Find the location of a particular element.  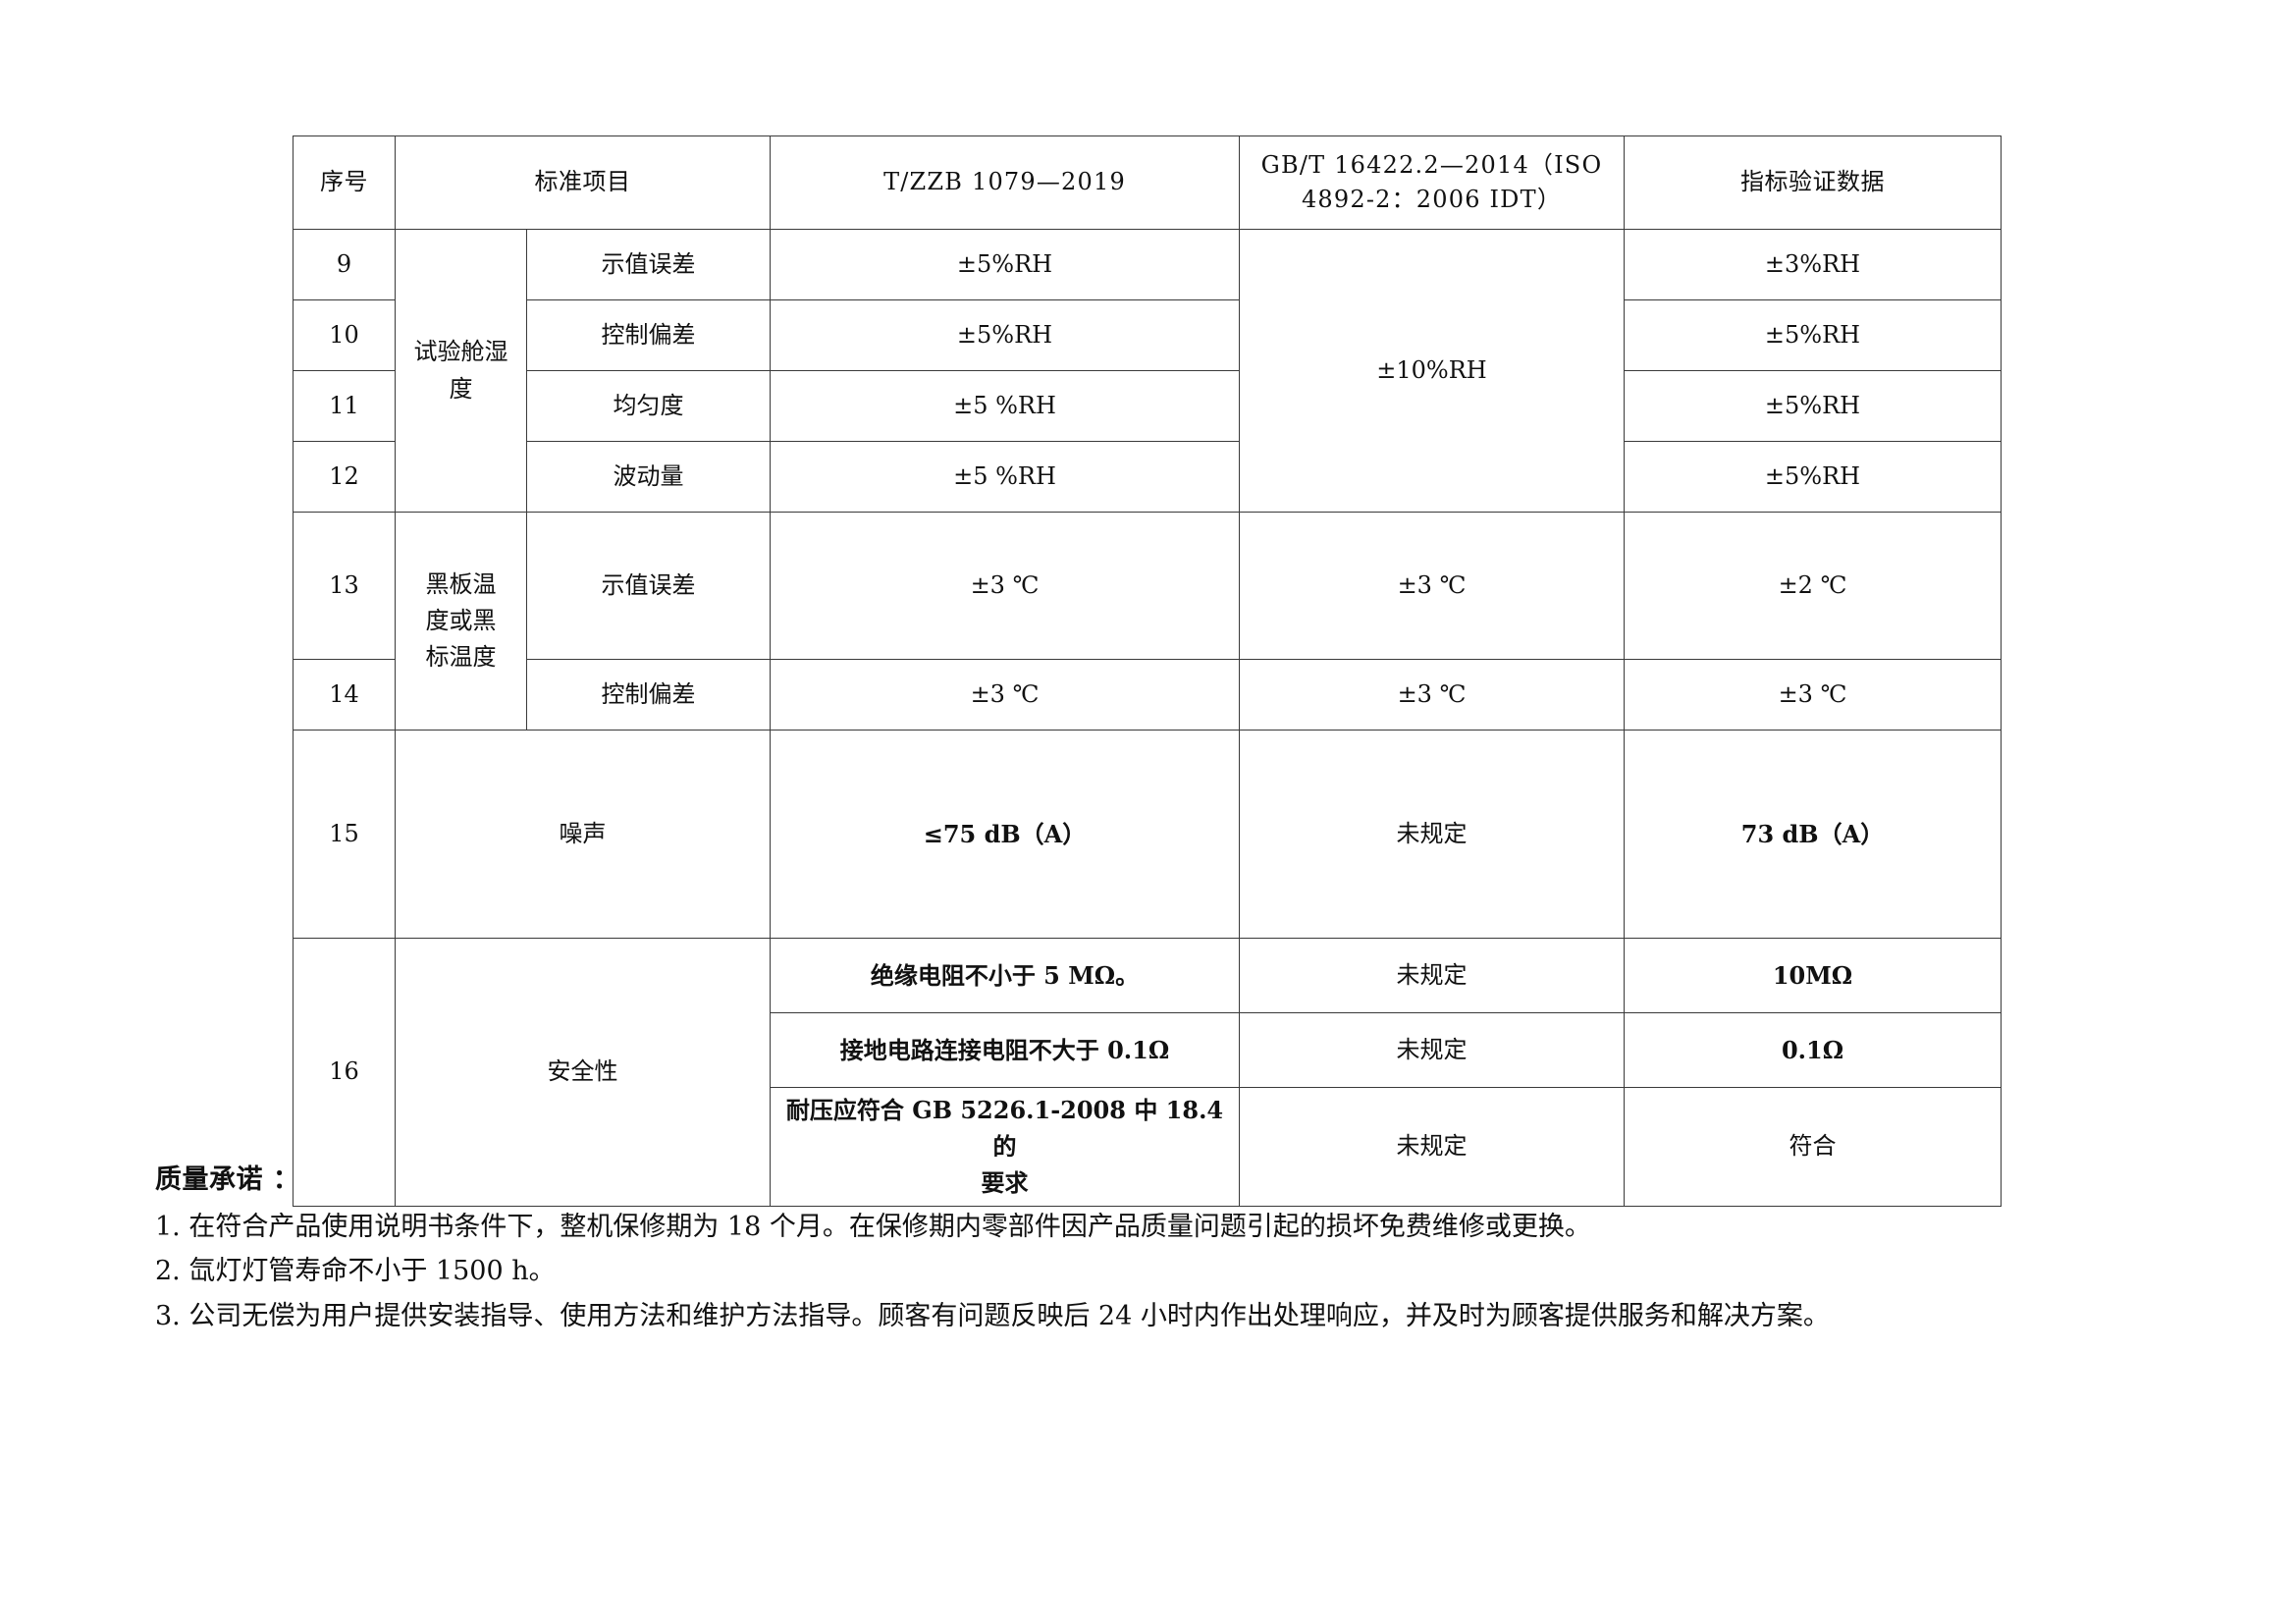

table-row: 10 控制偏差 ±5%RH ±5%RH is located at coordinates (1147, 335).